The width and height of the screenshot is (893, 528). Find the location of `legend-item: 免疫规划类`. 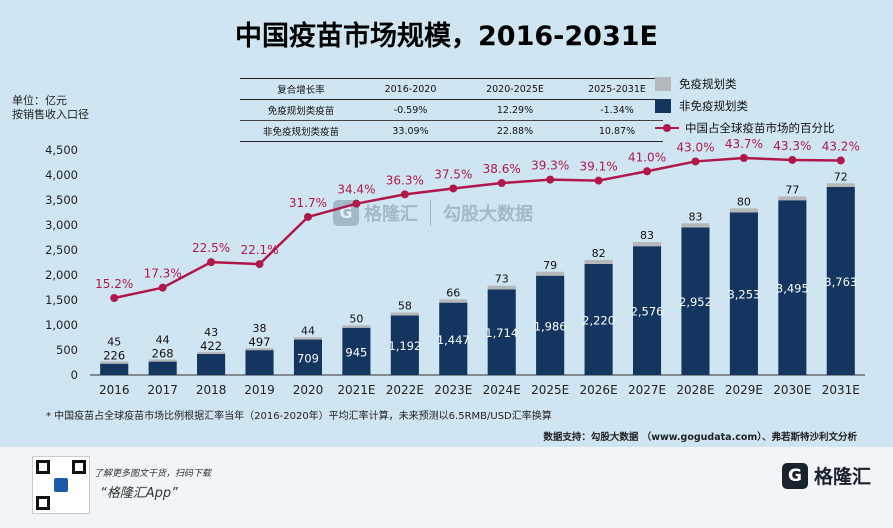

legend-item: 免疫规划类 is located at coordinates (745, 84).